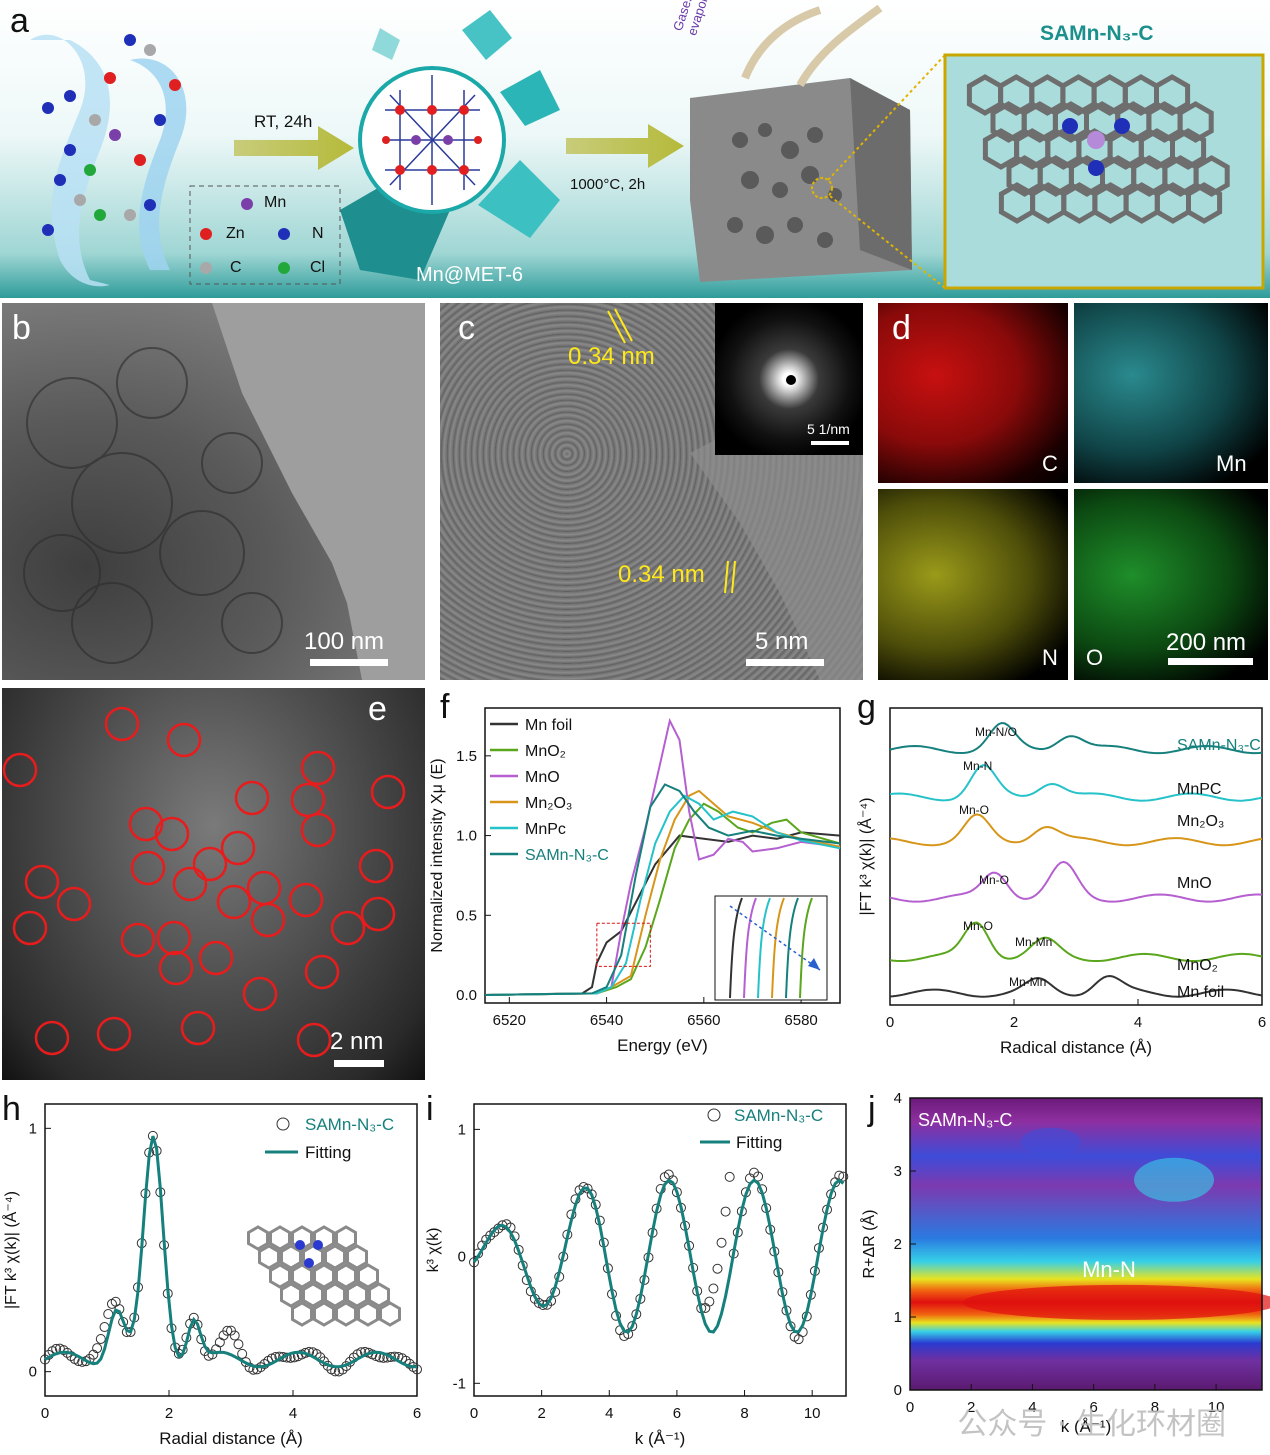 This screenshot has height=1455, width=1270. I want to click on y-axis-label: Normalized intensity Xμ (E), so click(438, 855).